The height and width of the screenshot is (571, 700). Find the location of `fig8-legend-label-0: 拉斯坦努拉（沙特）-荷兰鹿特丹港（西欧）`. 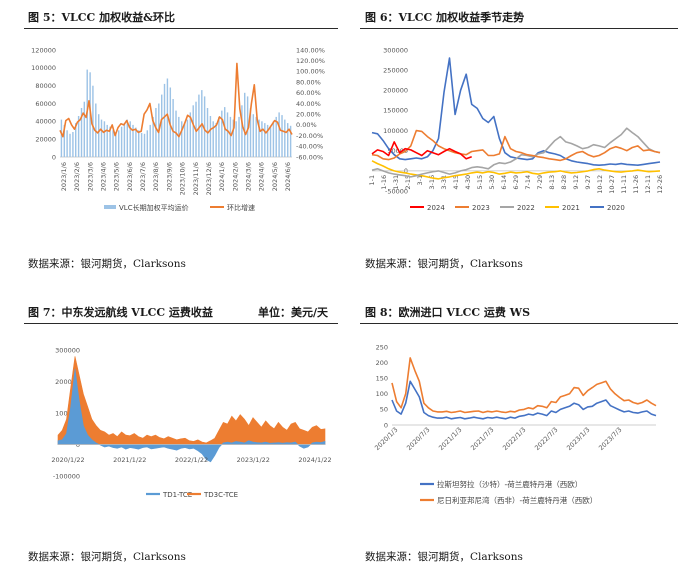

fig8-legend-label-0: 拉斯坦努拉（沙特）-荷兰鹿特丹港（西欧） is located at coordinates (509, 484).